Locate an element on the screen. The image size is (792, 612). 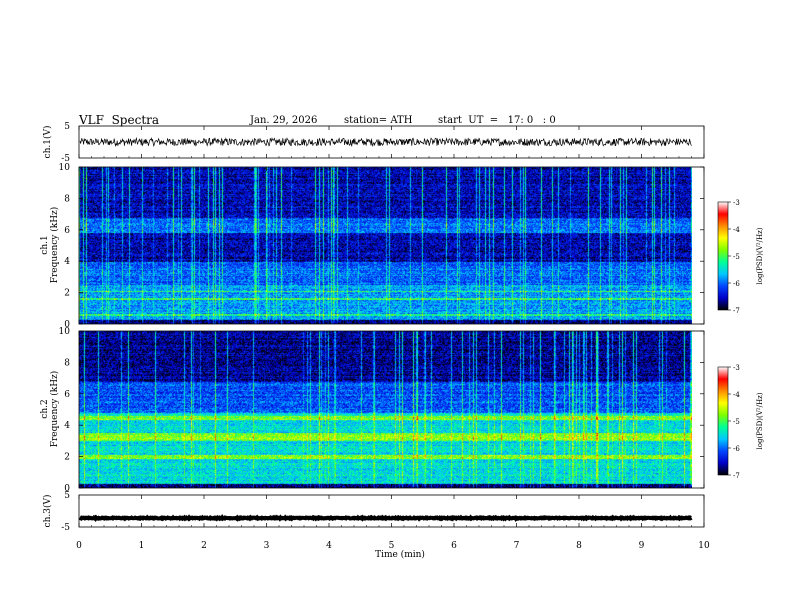
x-tick-label: 5 is located at coordinates (392, 546).